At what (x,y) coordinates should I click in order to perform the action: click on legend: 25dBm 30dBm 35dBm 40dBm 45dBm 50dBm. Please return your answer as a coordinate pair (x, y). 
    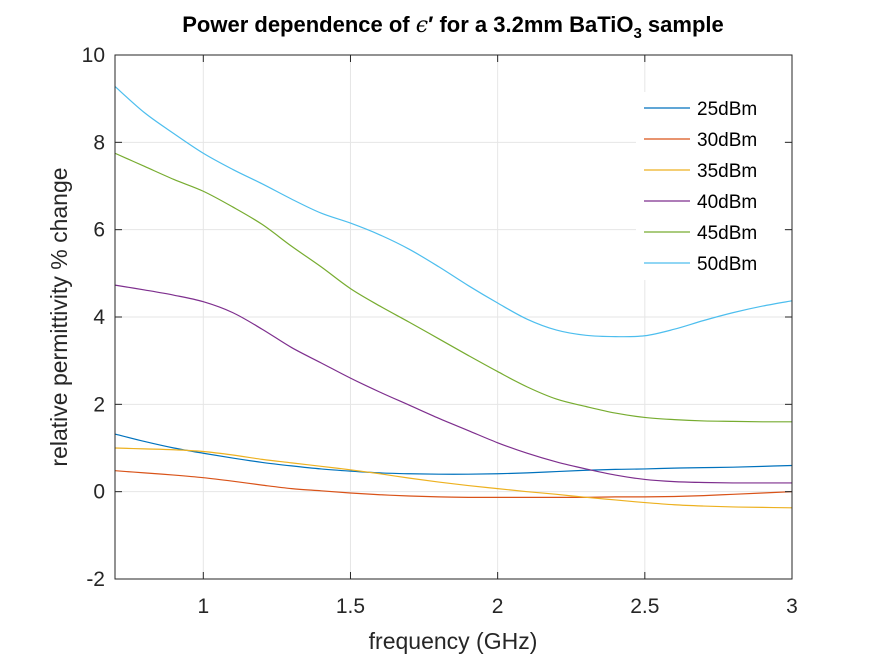
    Looking at the image, I should click on (710, 186).